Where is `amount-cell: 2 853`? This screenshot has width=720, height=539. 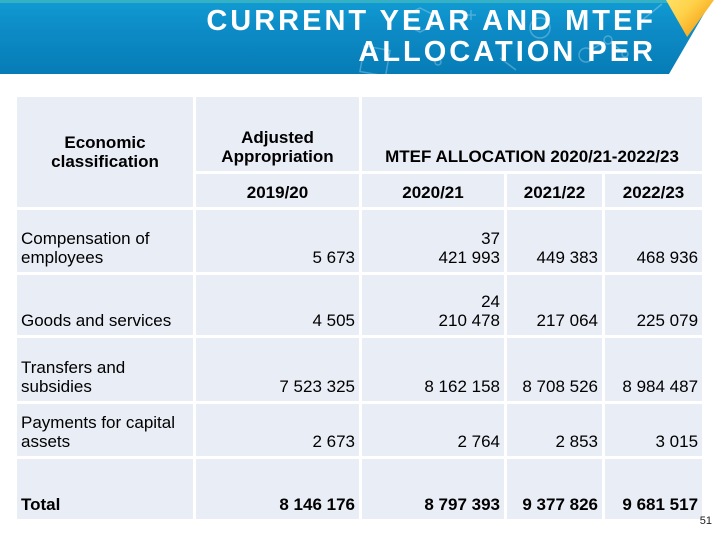
amount-cell: 2 853 is located at coordinates (554, 430).